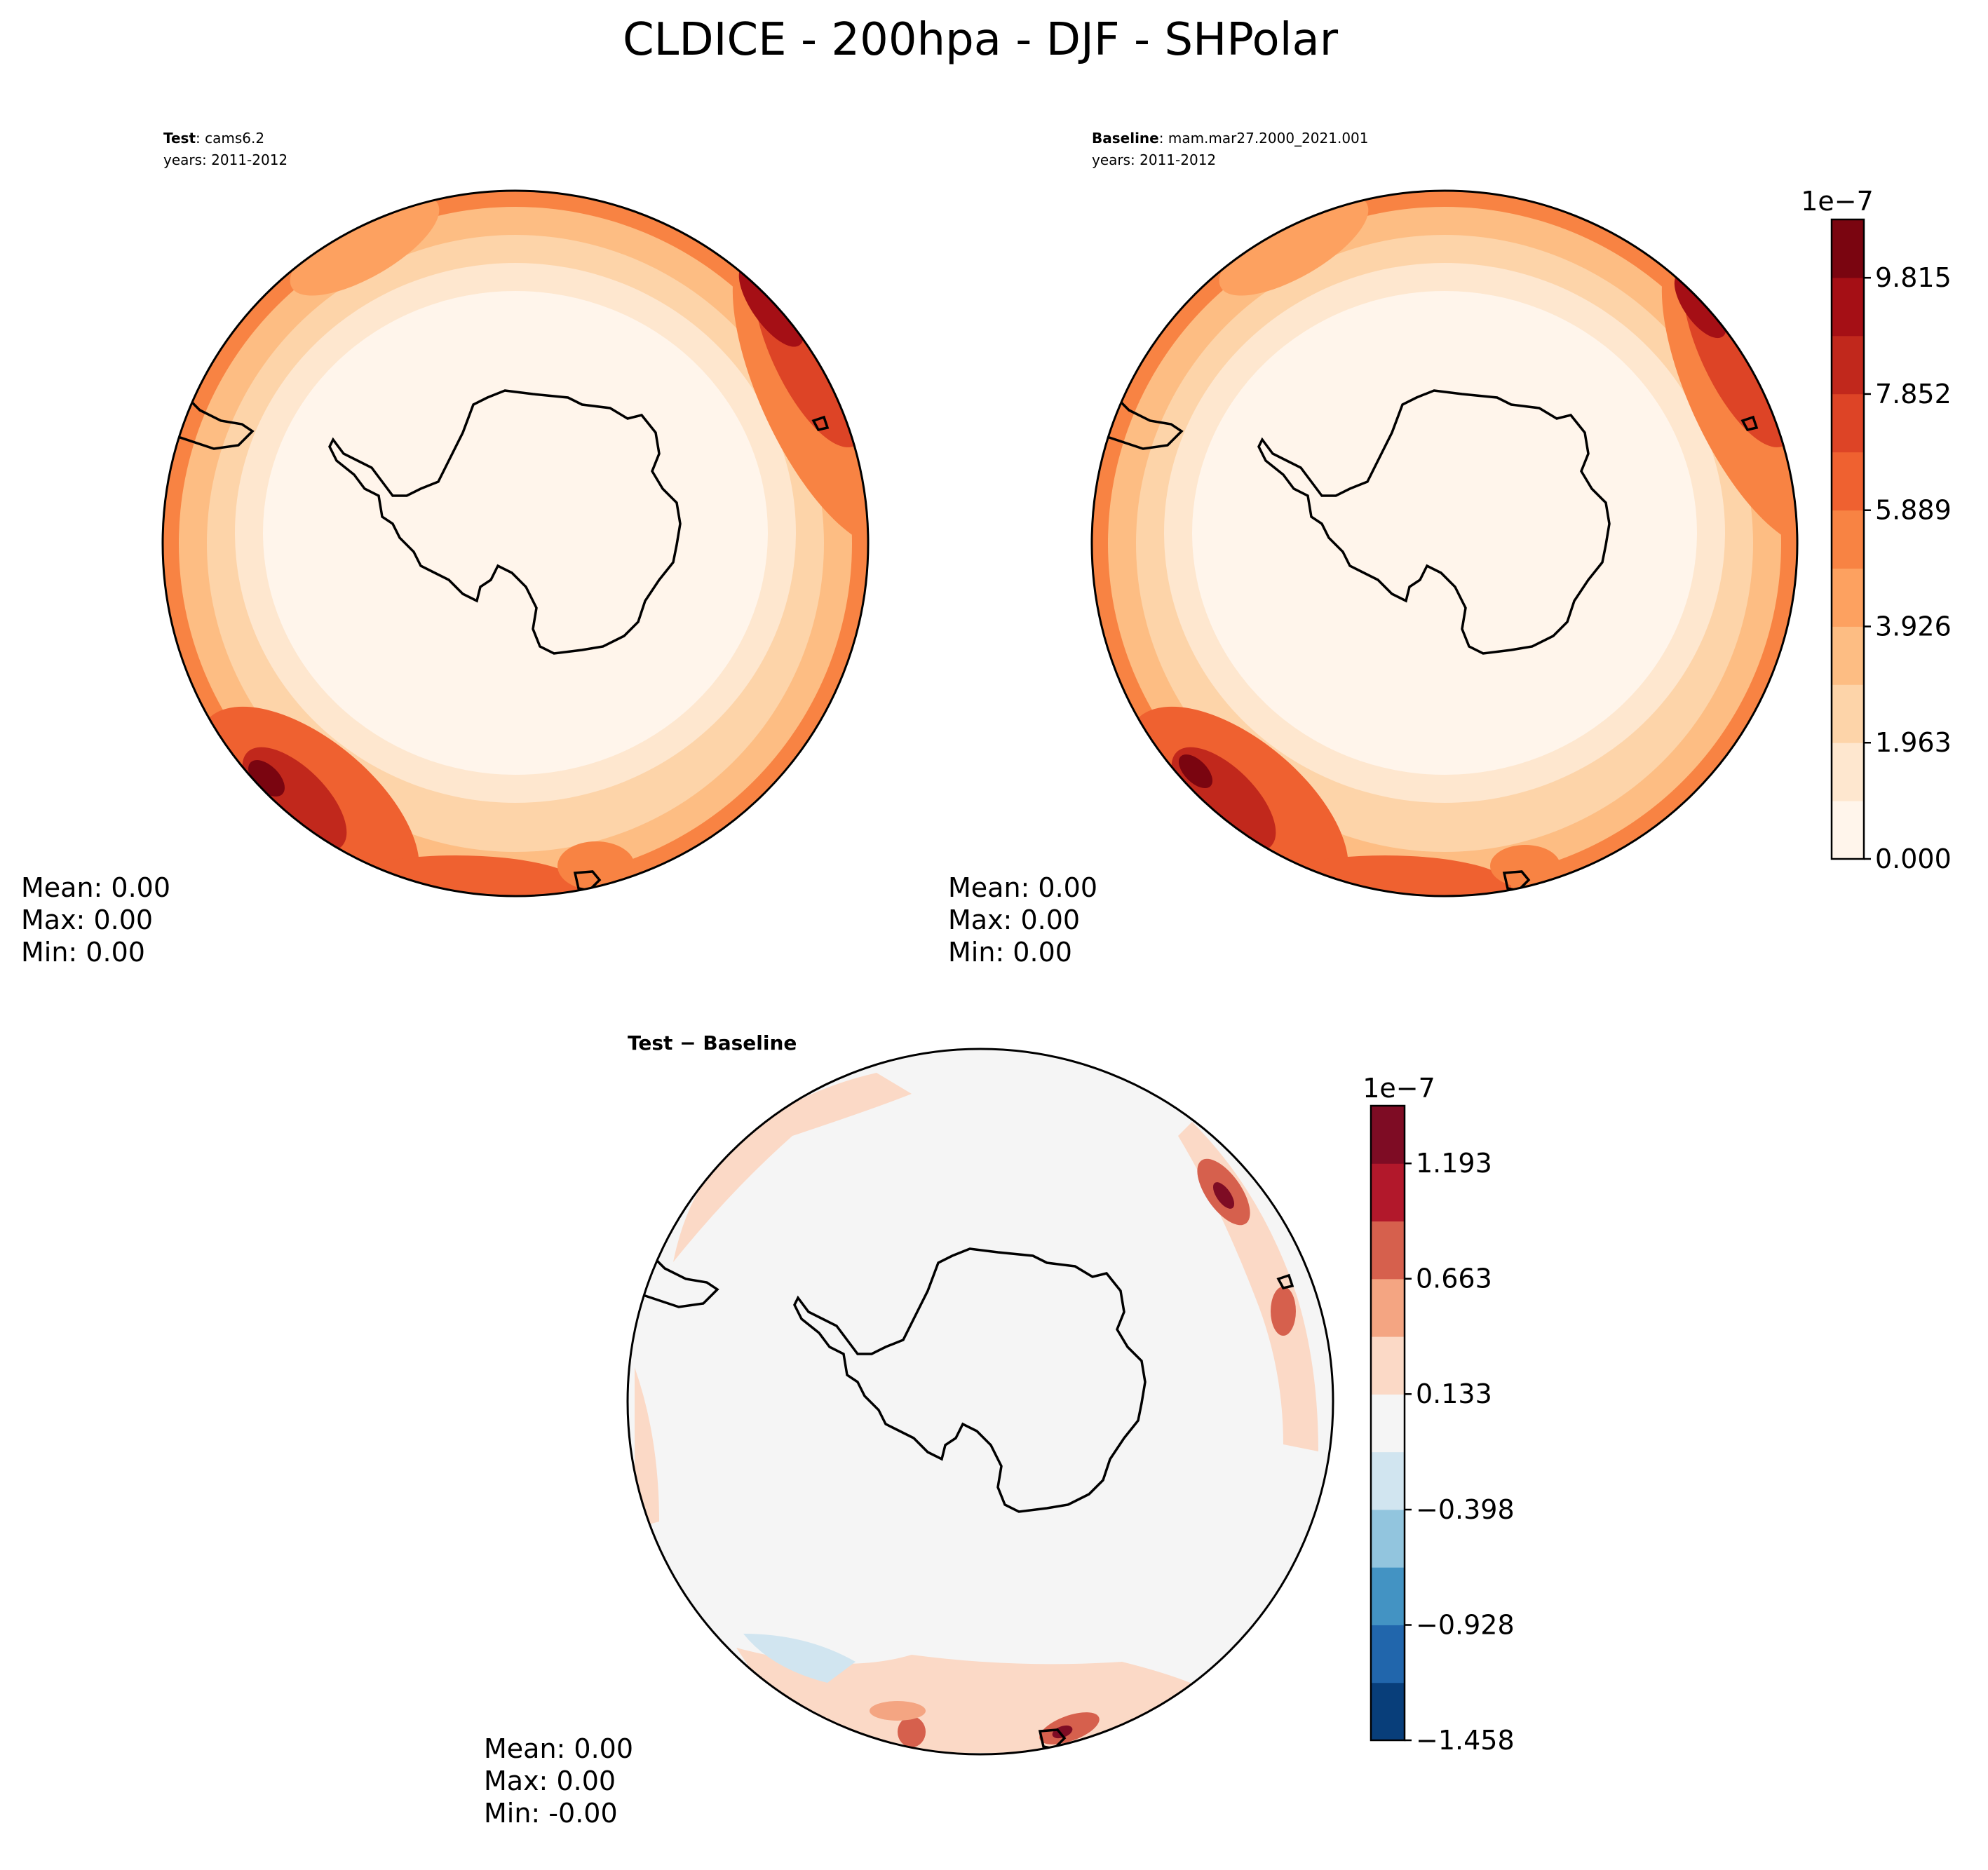  What do you see at coordinates (1466, 1740) in the screenshot?
I see `colorbar-div-tick-label: −1.458` at bounding box center [1466, 1740].